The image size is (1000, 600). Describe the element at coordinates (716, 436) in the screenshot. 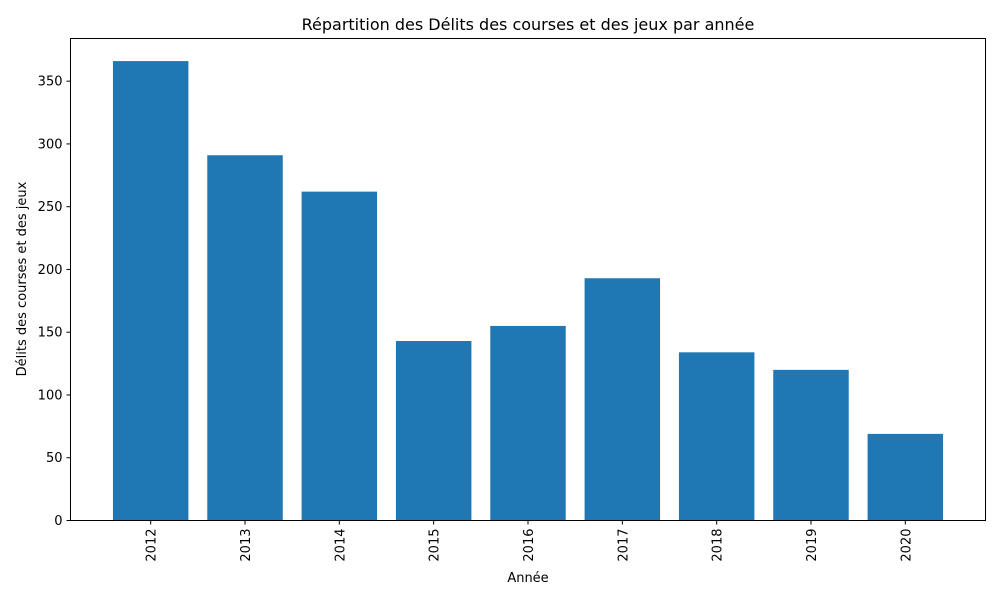

I see `bar-2018` at that location.